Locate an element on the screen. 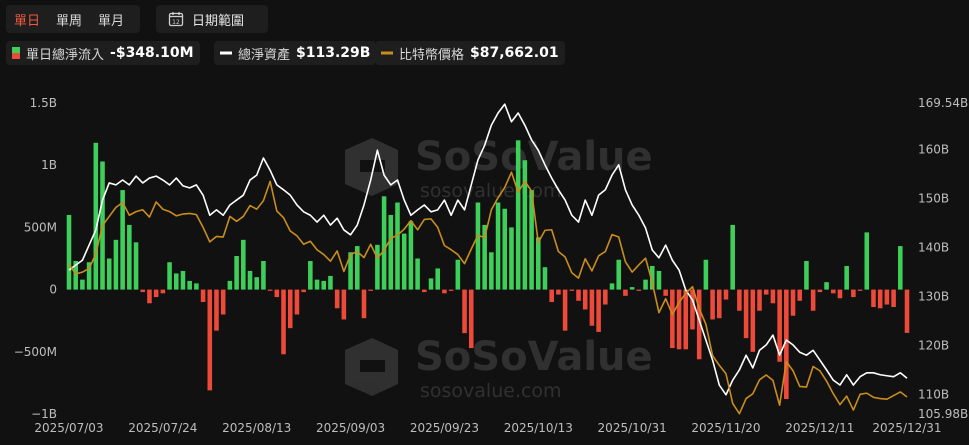 The width and height of the screenshot is (969, 445). x-tick-label: 2025/11/20 is located at coordinates (725, 428).